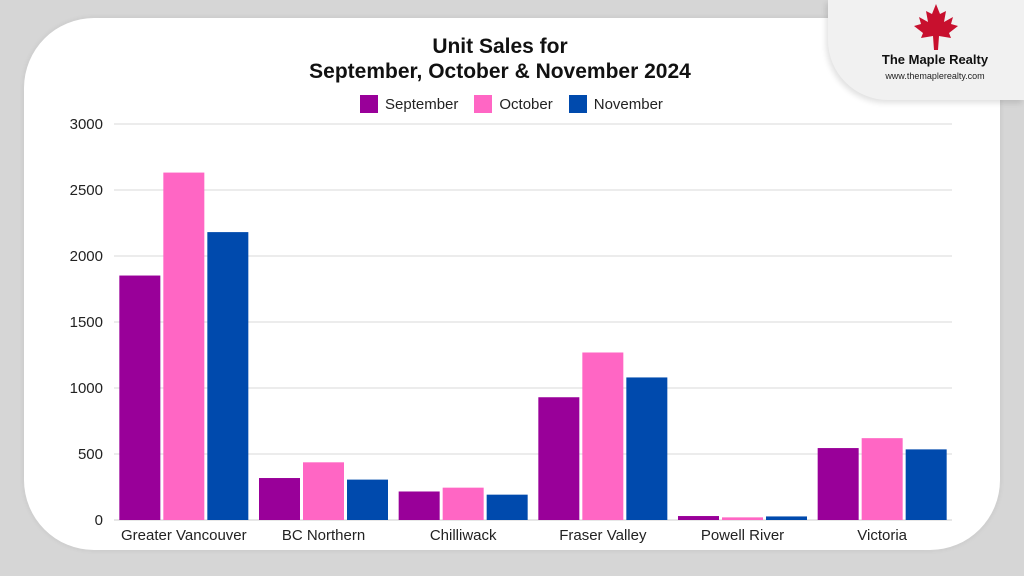 This screenshot has height=576, width=1024. I want to click on legend-swatch-september, so click(369, 104).